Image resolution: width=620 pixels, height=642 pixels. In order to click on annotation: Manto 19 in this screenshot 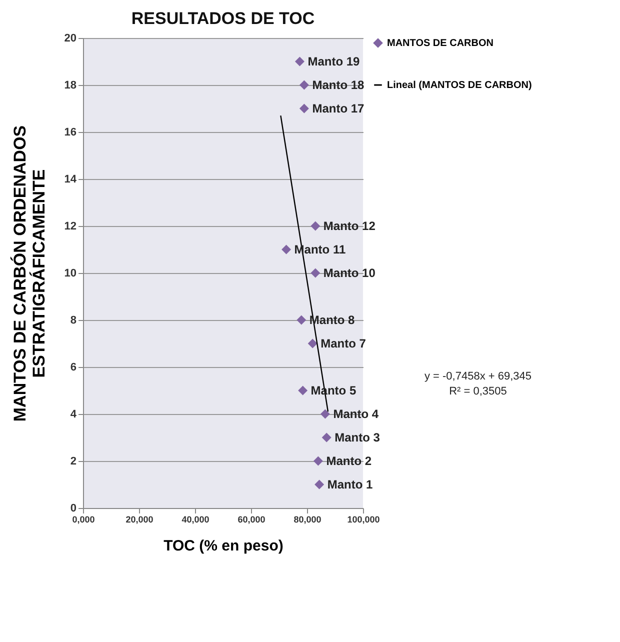, I will do `click(334, 61)`.